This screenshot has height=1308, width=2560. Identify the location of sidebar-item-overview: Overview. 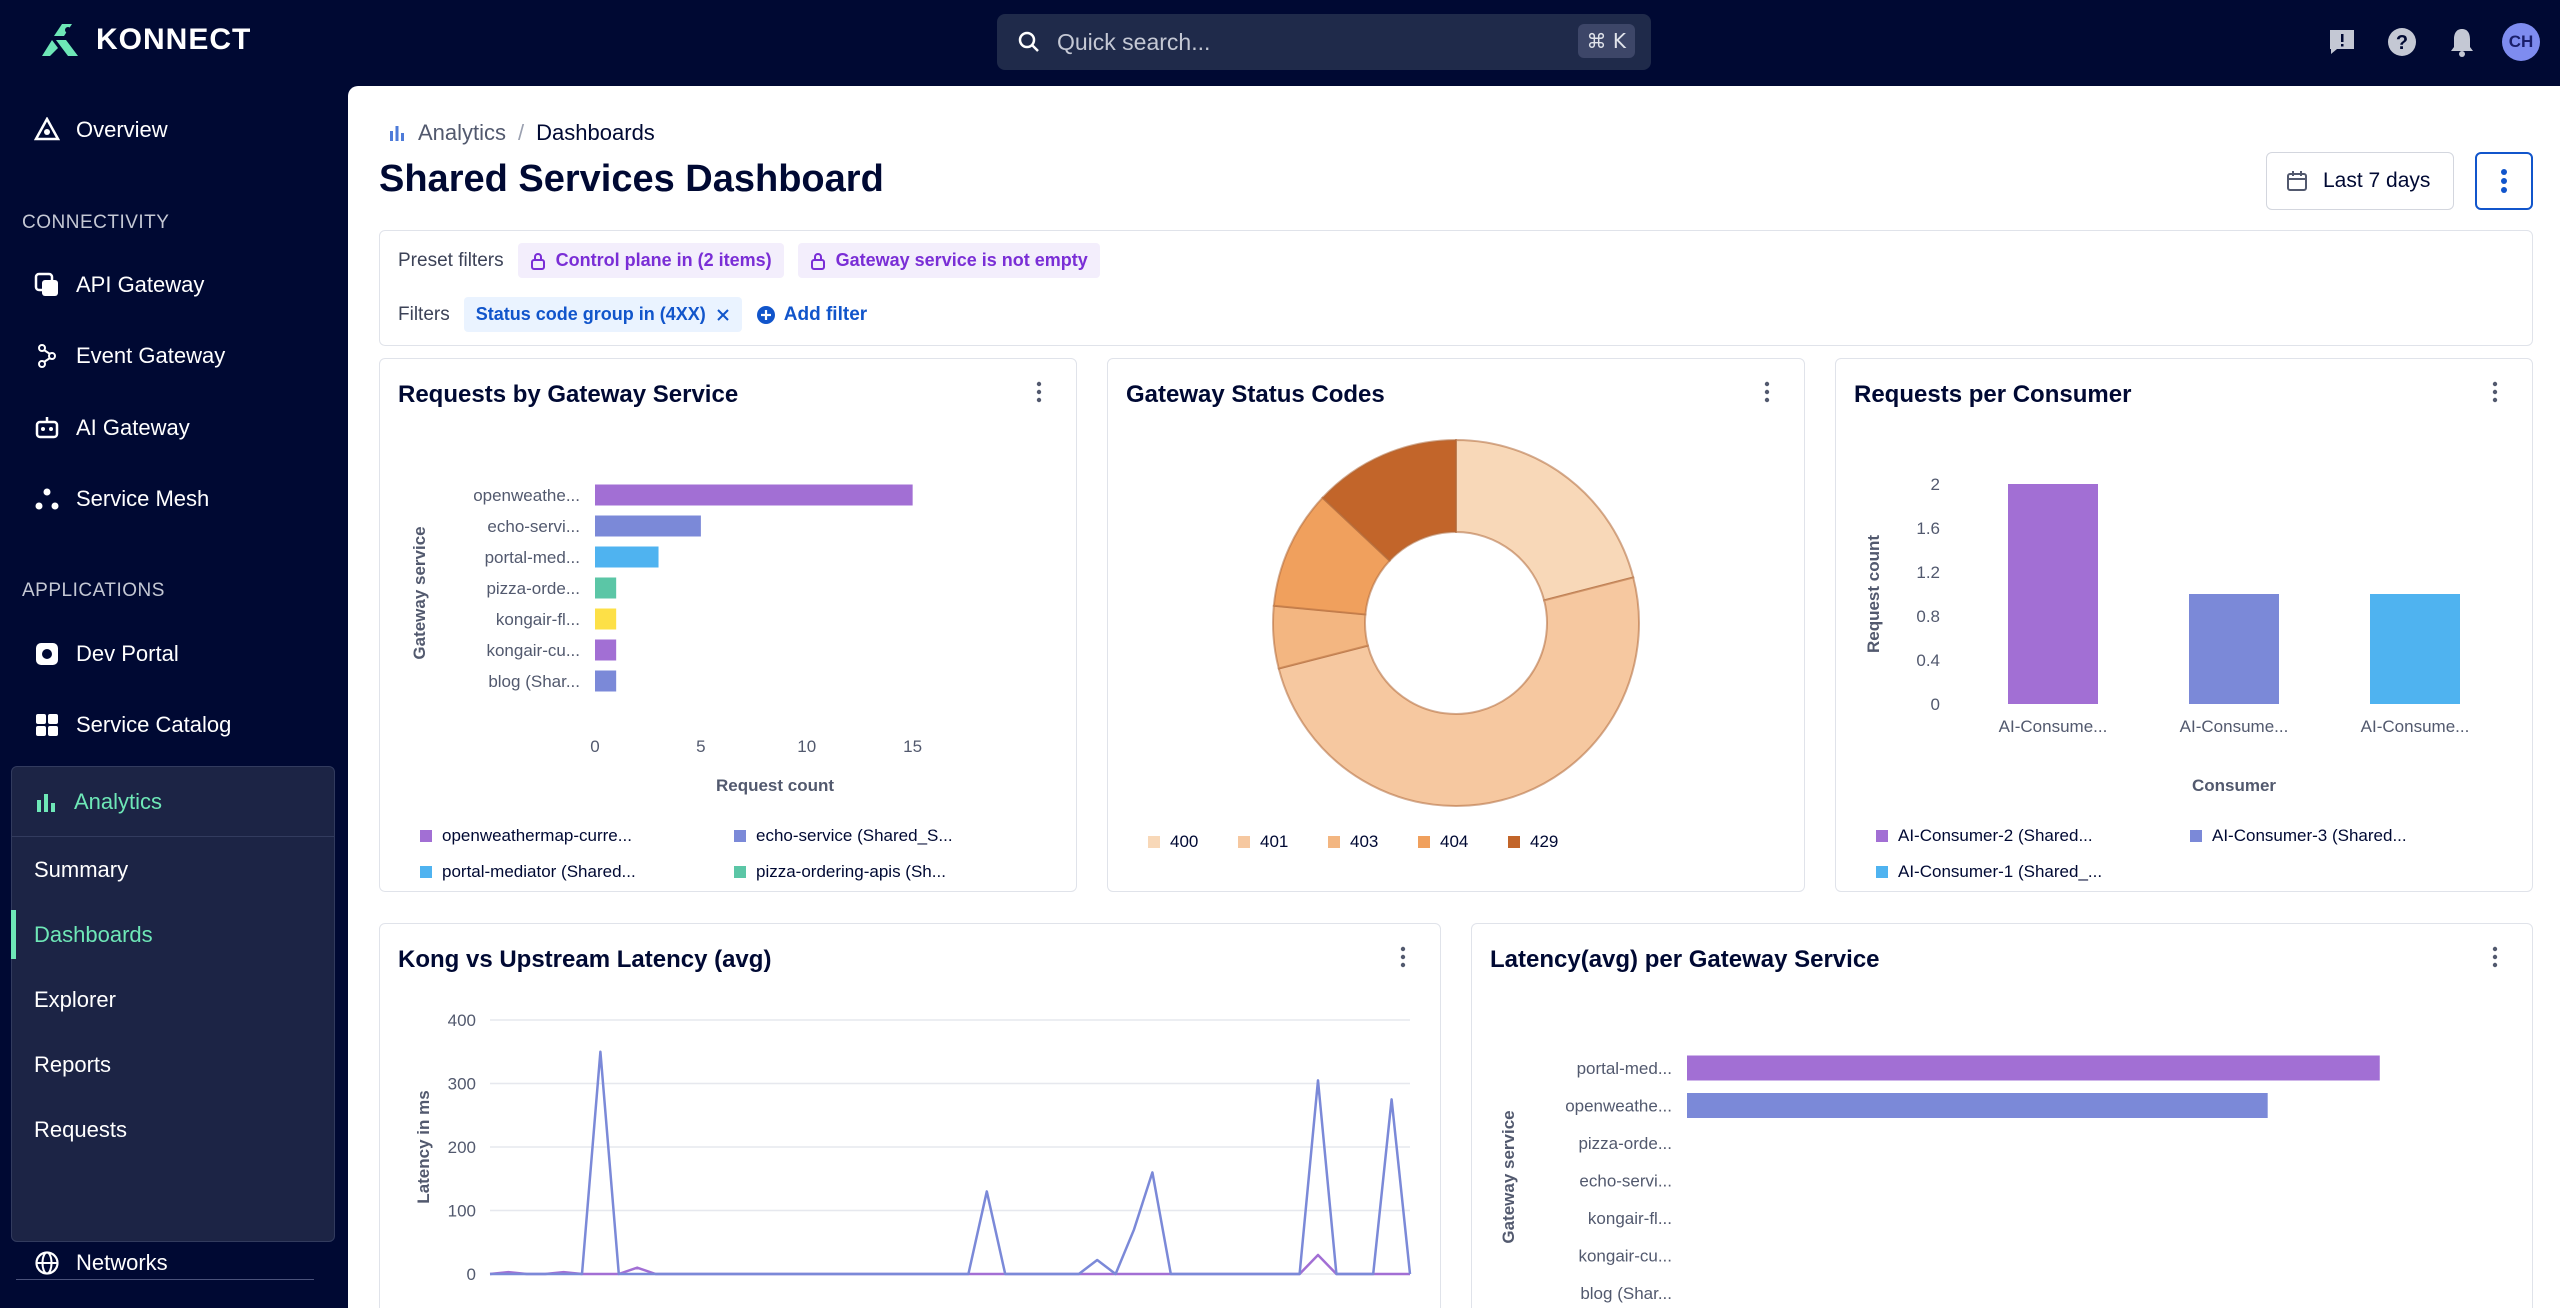
(101, 130).